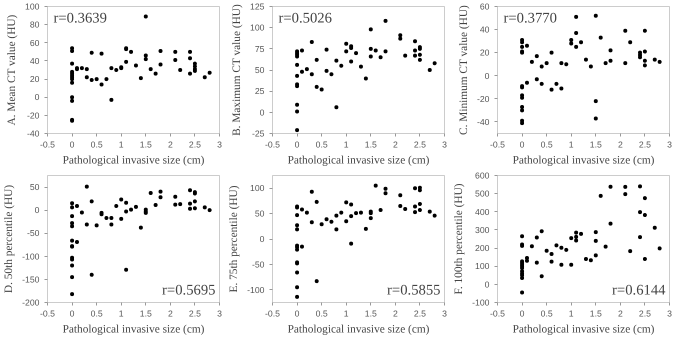  Describe the element at coordinates (258, 133) in the screenshot. I see `y-tick-label: -25` at that location.